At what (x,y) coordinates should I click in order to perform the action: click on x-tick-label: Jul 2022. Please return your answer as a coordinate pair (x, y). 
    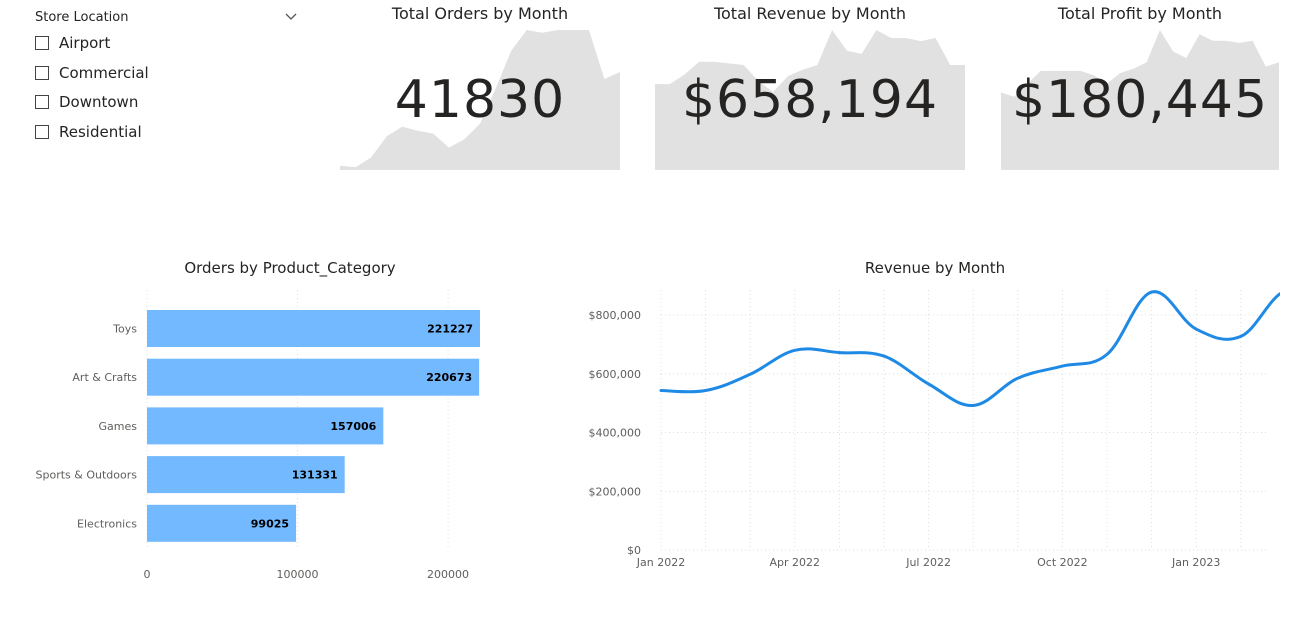
    Looking at the image, I should click on (928, 562).